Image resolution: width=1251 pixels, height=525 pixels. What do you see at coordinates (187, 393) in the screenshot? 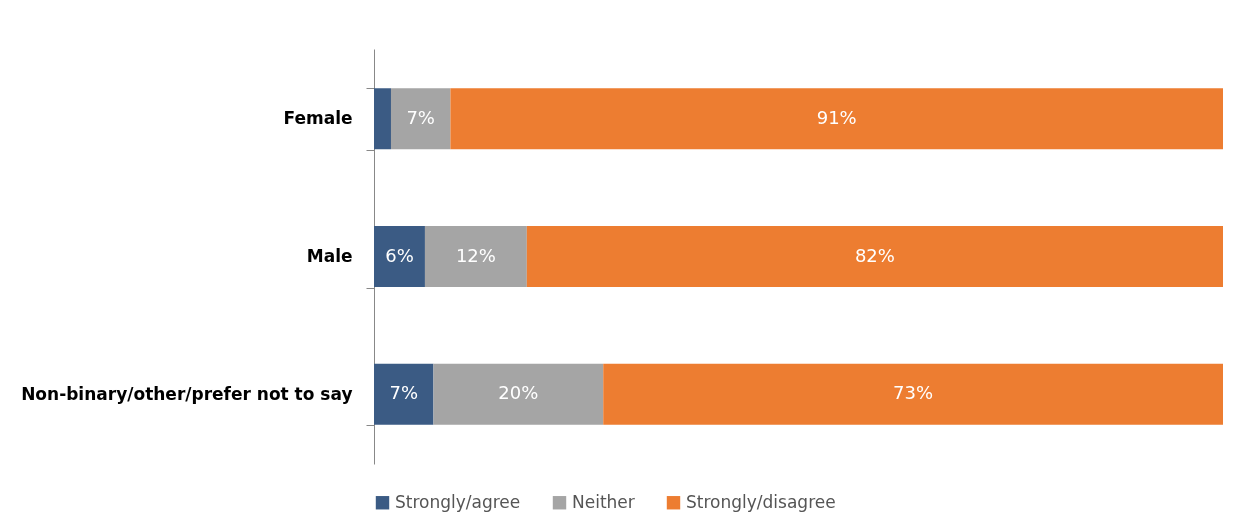
I see `y-tick-label: Non-binary/other/prefer not to say` at bounding box center [187, 393].